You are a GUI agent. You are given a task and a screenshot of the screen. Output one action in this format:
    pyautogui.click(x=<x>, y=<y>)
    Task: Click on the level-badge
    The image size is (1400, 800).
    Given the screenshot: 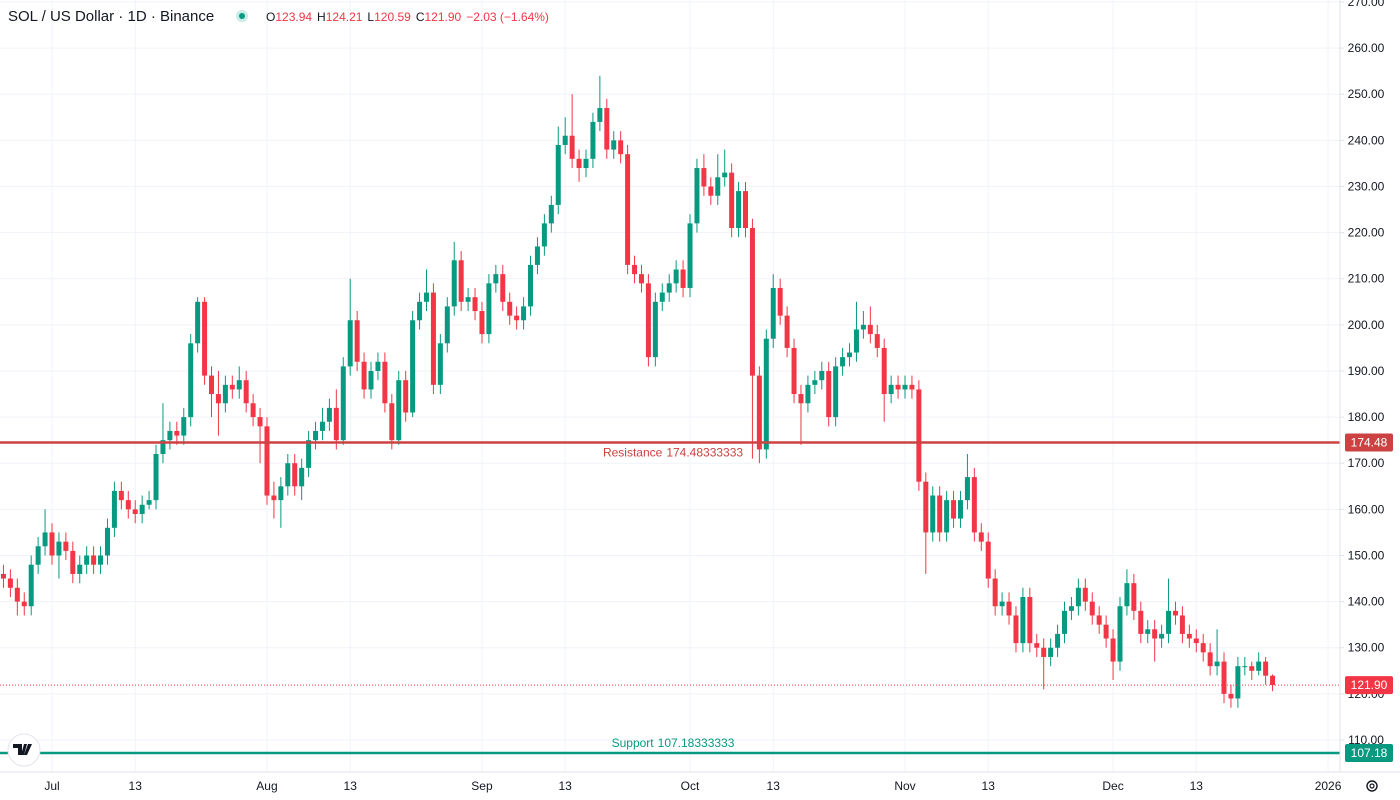 What is the action you would take?
    pyautogui.click(x=1369, y=752)
    